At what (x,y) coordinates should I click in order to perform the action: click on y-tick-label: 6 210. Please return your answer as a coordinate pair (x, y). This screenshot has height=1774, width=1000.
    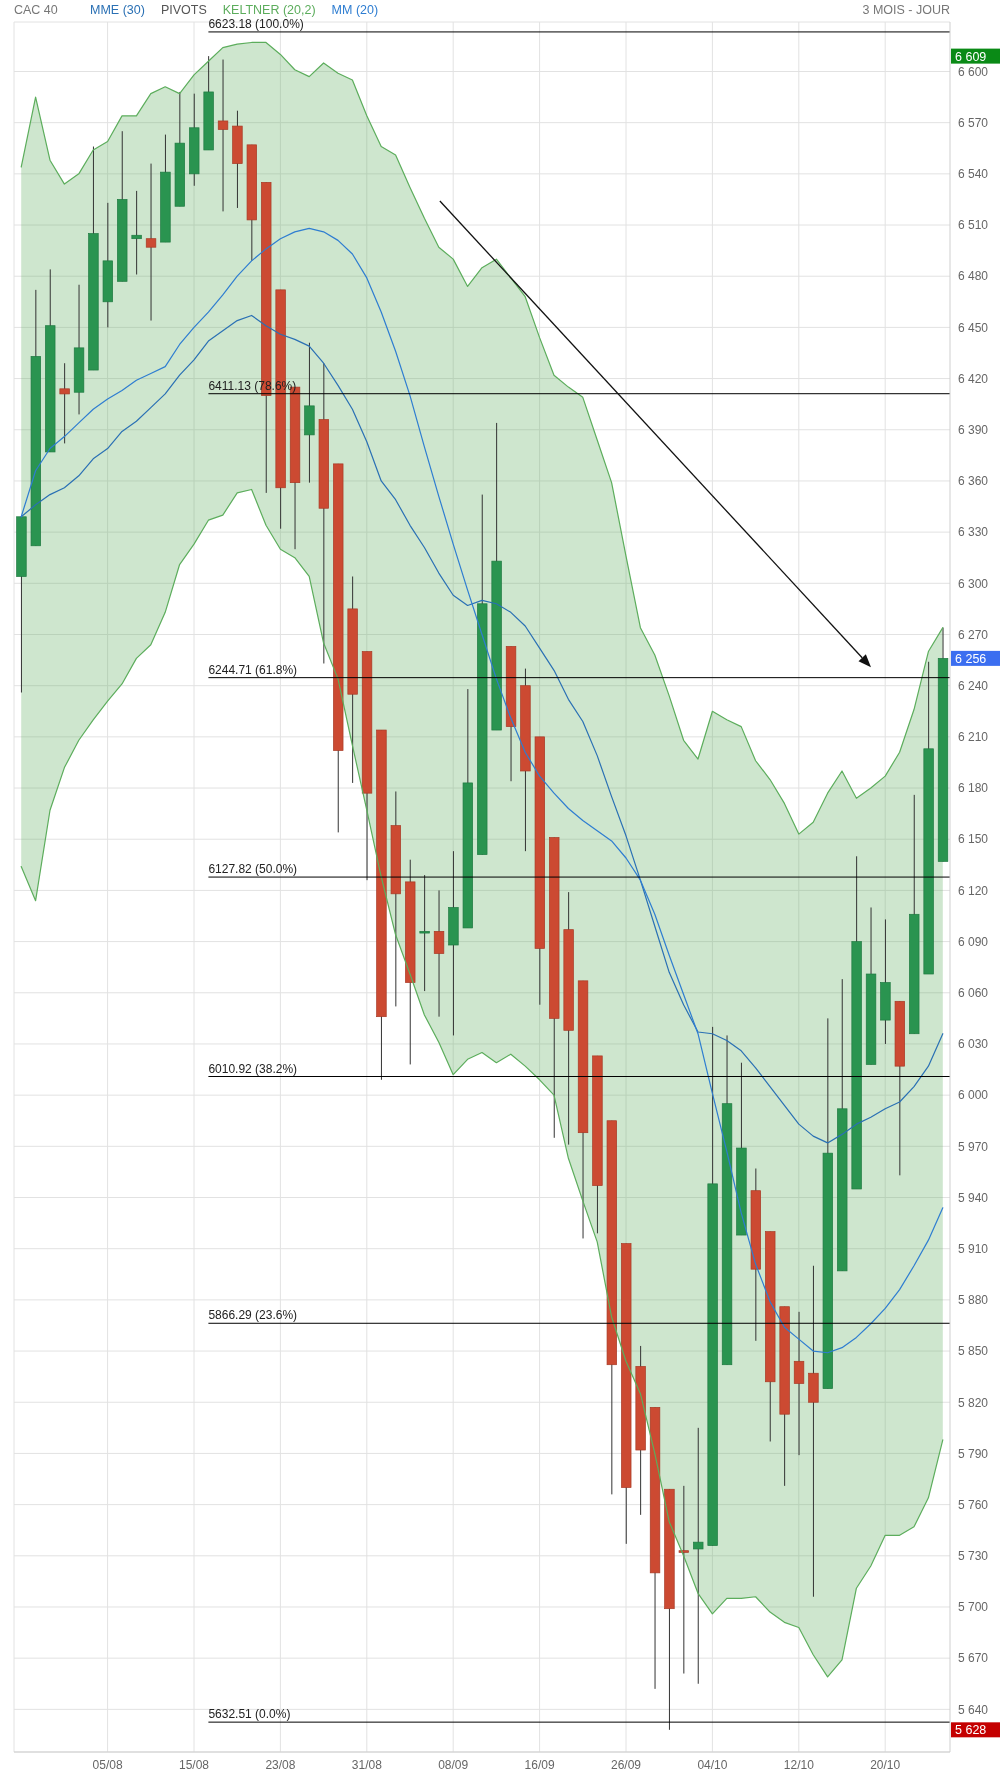
    Looking at the image, I should click on (973, 737).